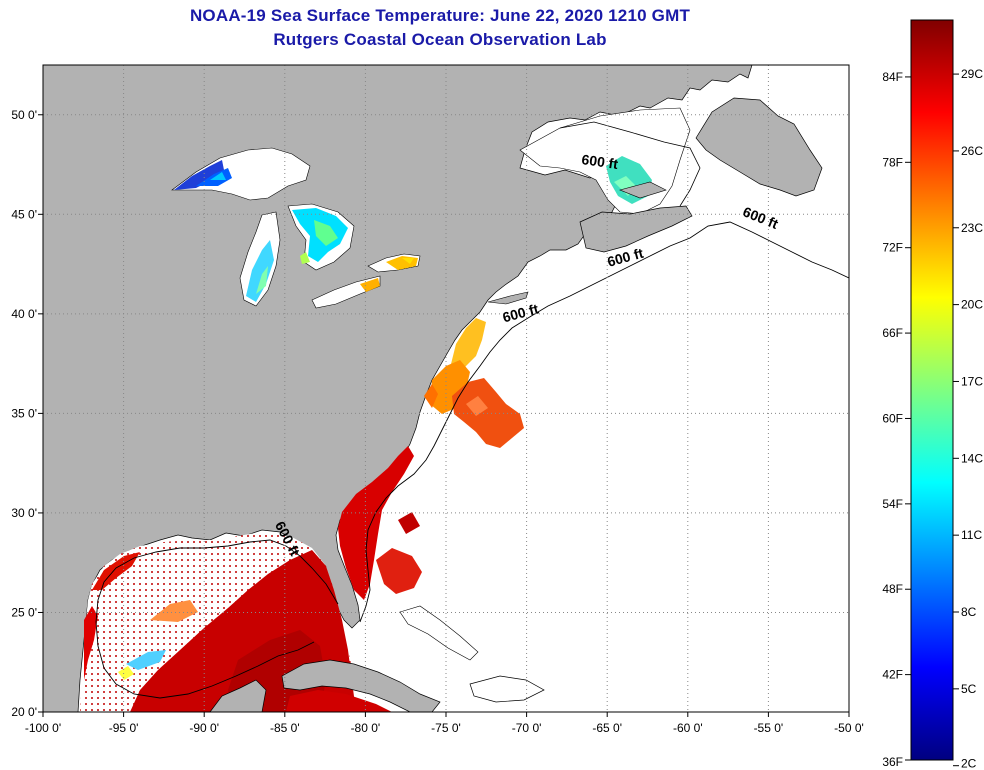  What do you see at coordinates (440, 39) in the screenshot?
I see `map-subtitle: Rutgers Coastal Ocean Observation Lab` at bounding box center [440, 39].